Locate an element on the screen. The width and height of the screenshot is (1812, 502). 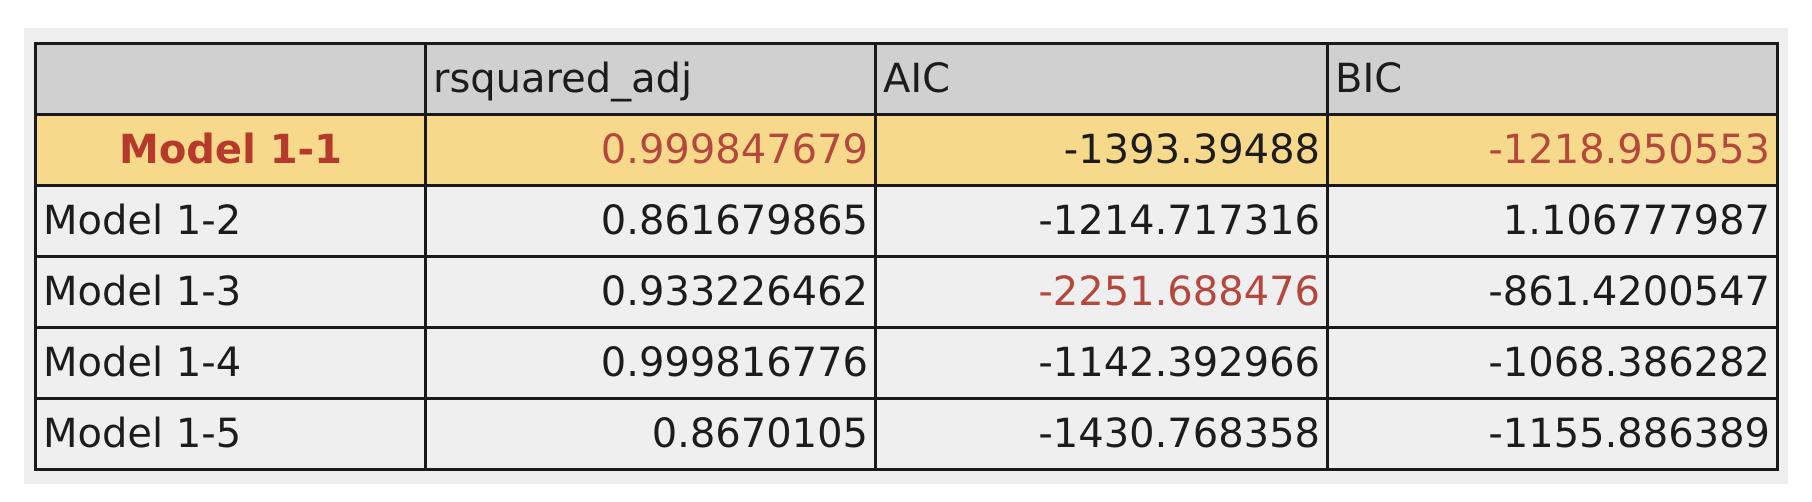
header-cell-rsquared-adj: rsquared_adj is located at coordinates (650, 79).